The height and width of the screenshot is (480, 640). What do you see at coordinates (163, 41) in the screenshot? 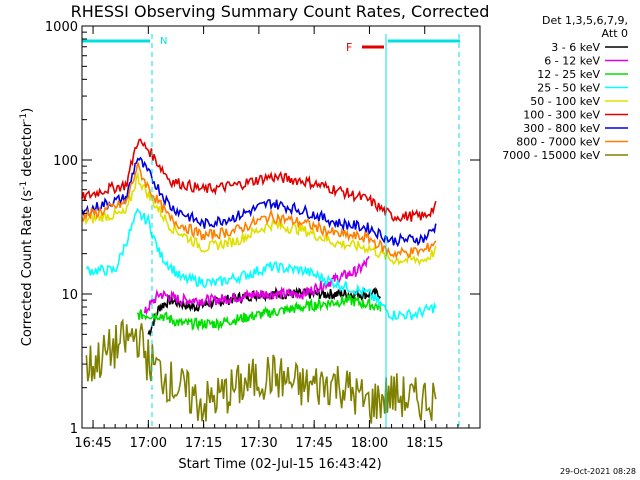
I see `night-label: N` at bounding box center [163, 41].